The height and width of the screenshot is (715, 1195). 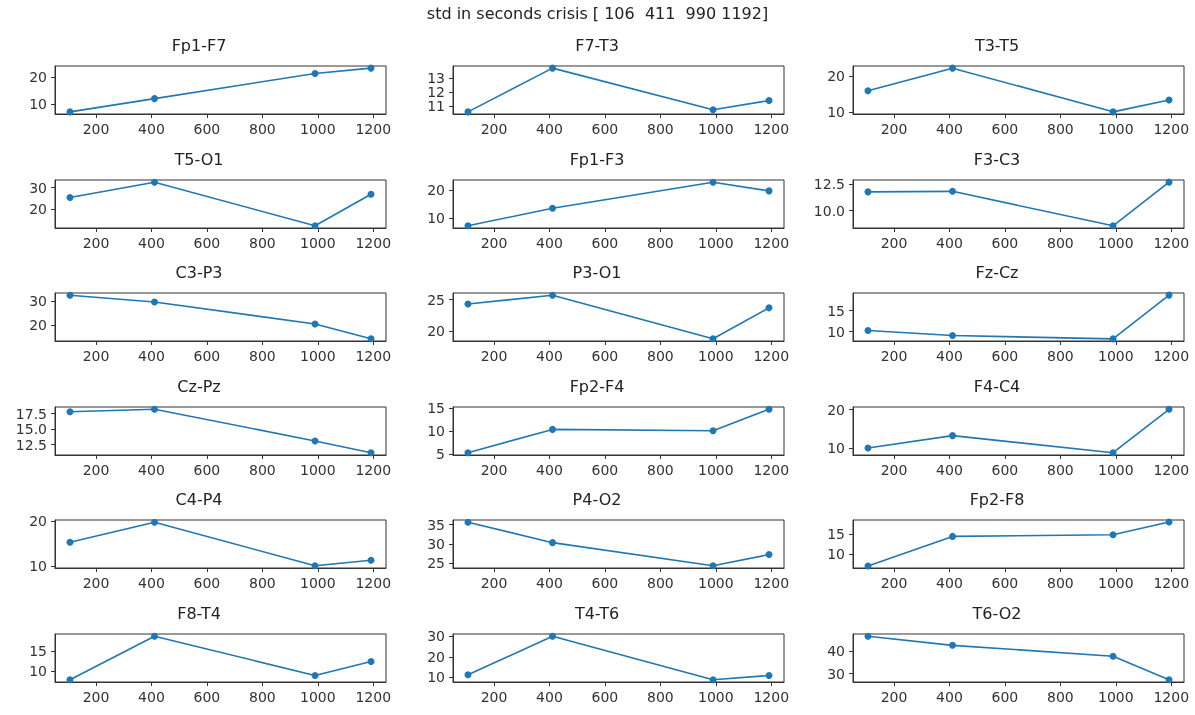 What do you see at coordinates (199, 612) in the screenshot?
I see `chart-title: F8-T4` at bounding box center [199, 612].